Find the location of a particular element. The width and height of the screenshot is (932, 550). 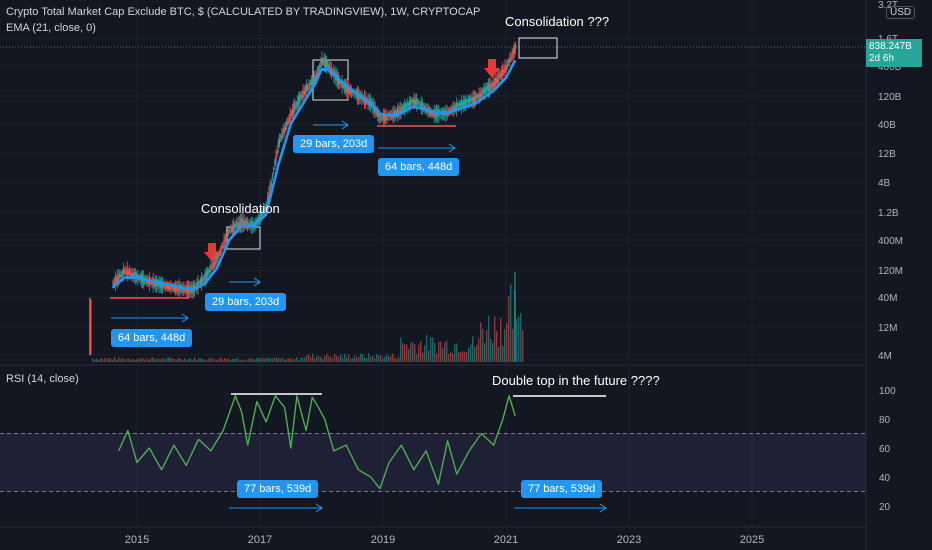

duration-arrow-1-head is located at coordinates (185, 318).